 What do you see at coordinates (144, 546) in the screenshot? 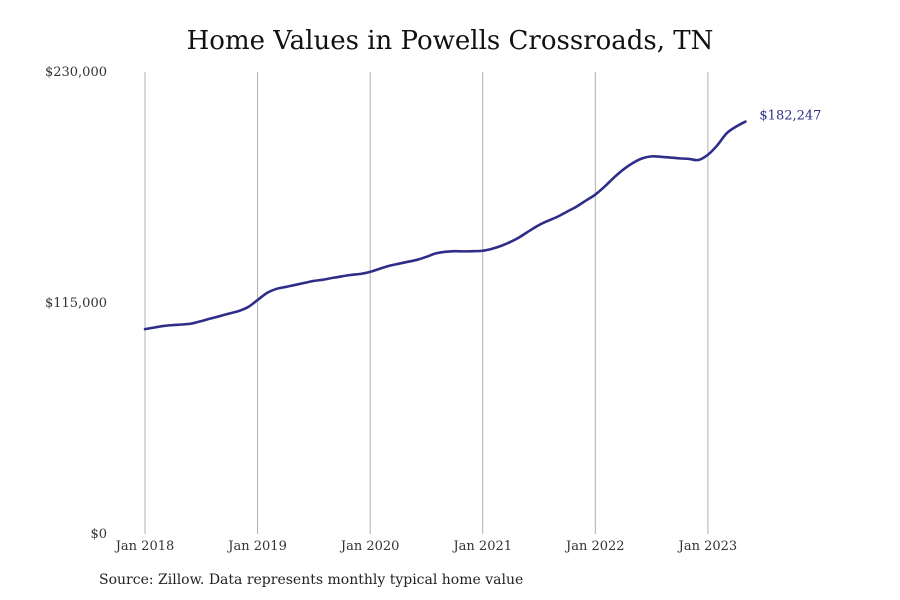
I see `x-tick-label: Jan 2018` at bounding box center [144, 546].